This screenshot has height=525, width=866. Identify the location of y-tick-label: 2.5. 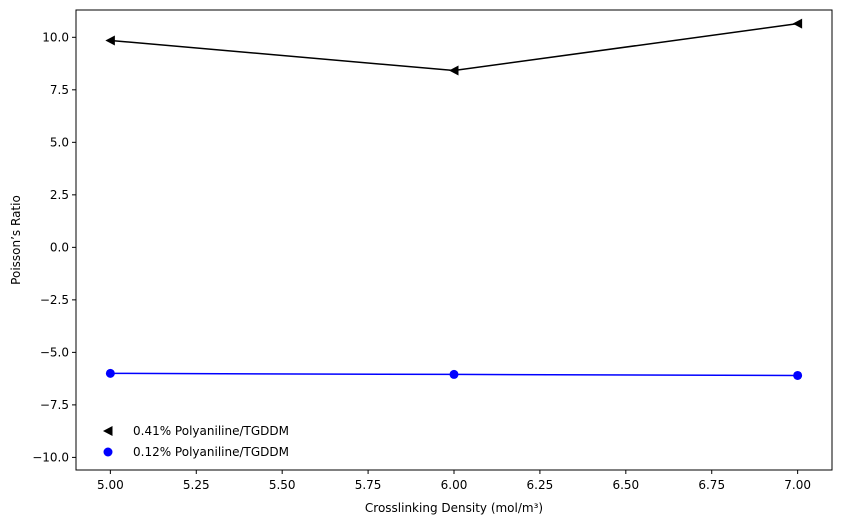
(59, 195).